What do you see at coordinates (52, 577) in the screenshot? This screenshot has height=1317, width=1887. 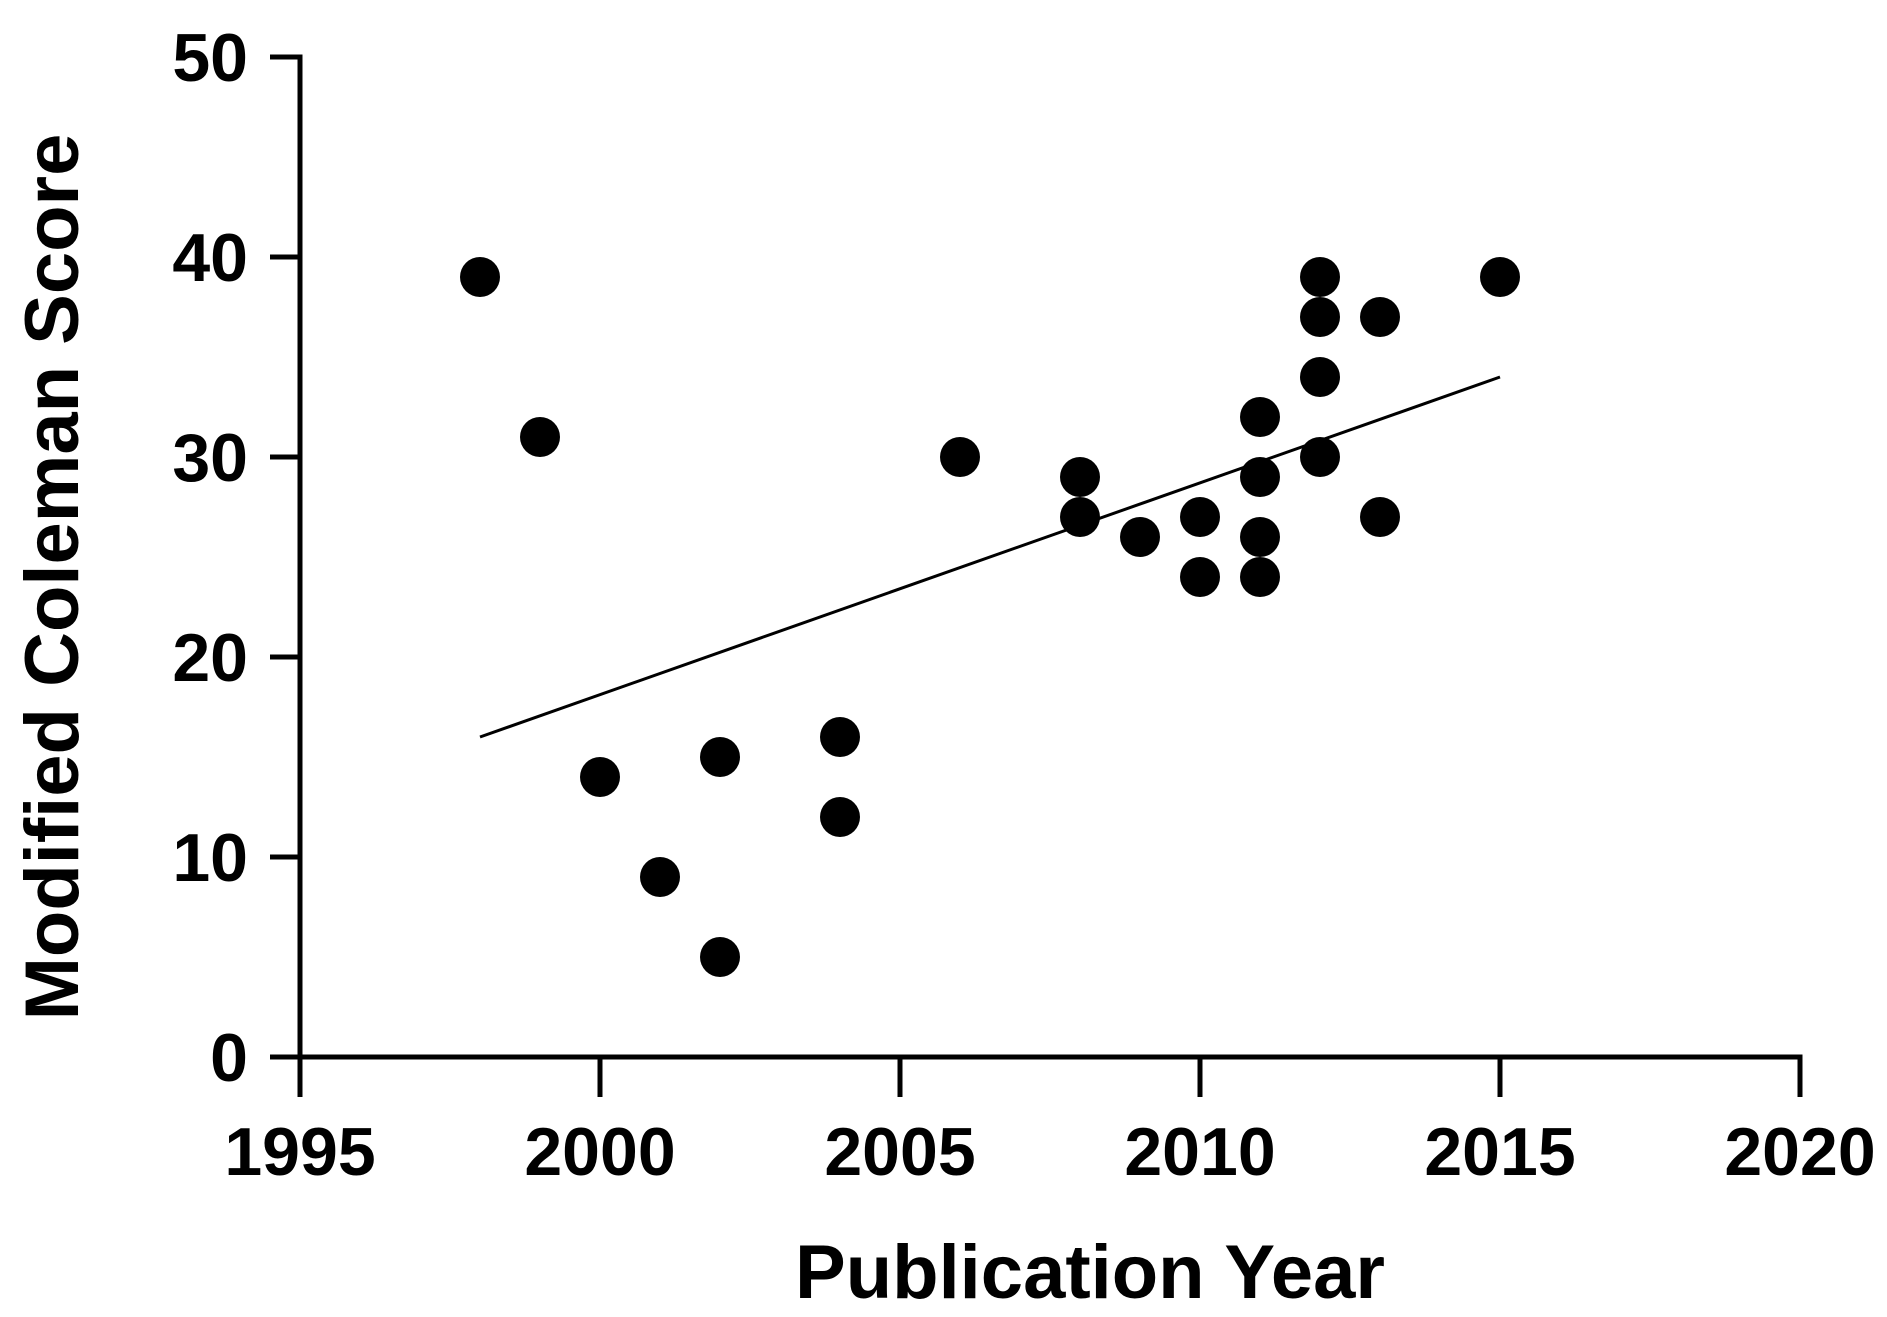 I see `y-axis-label: Modified Coleman Score` at bounding box center [52, 577].